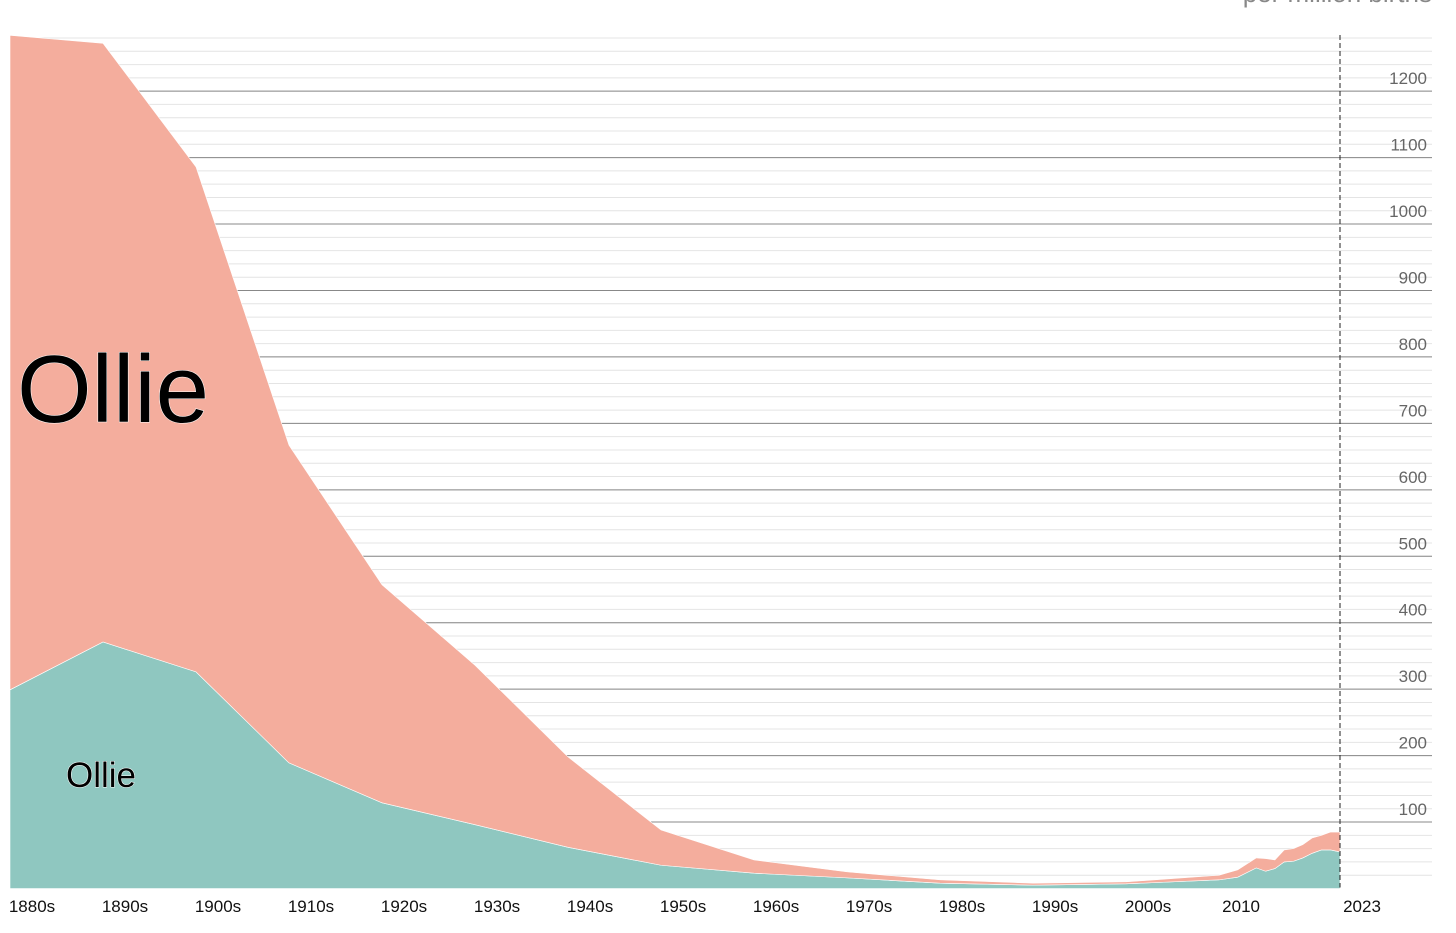  I want to click on x-tick-label: 1900s, so click(218, 906).